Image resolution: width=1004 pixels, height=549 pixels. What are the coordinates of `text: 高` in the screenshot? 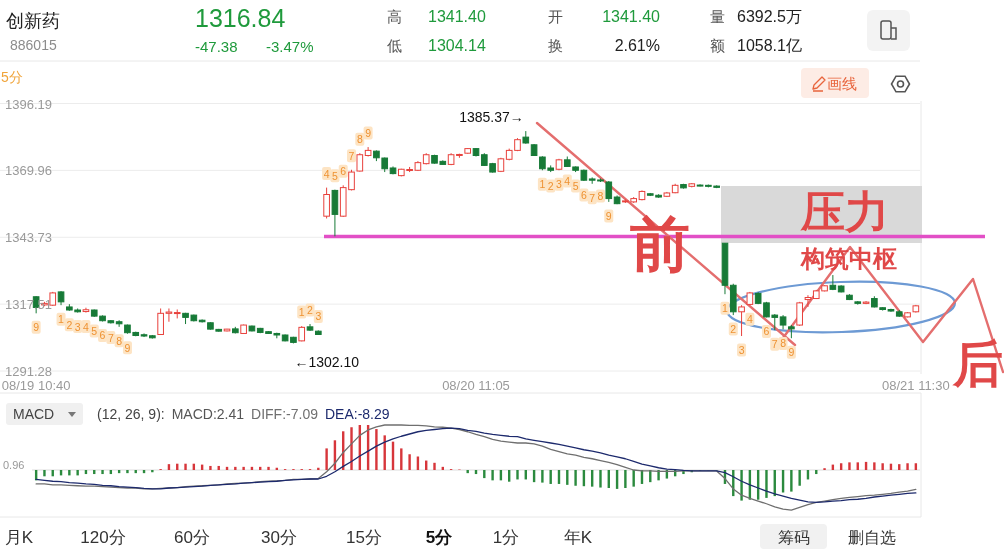 It's located at (394, 16).